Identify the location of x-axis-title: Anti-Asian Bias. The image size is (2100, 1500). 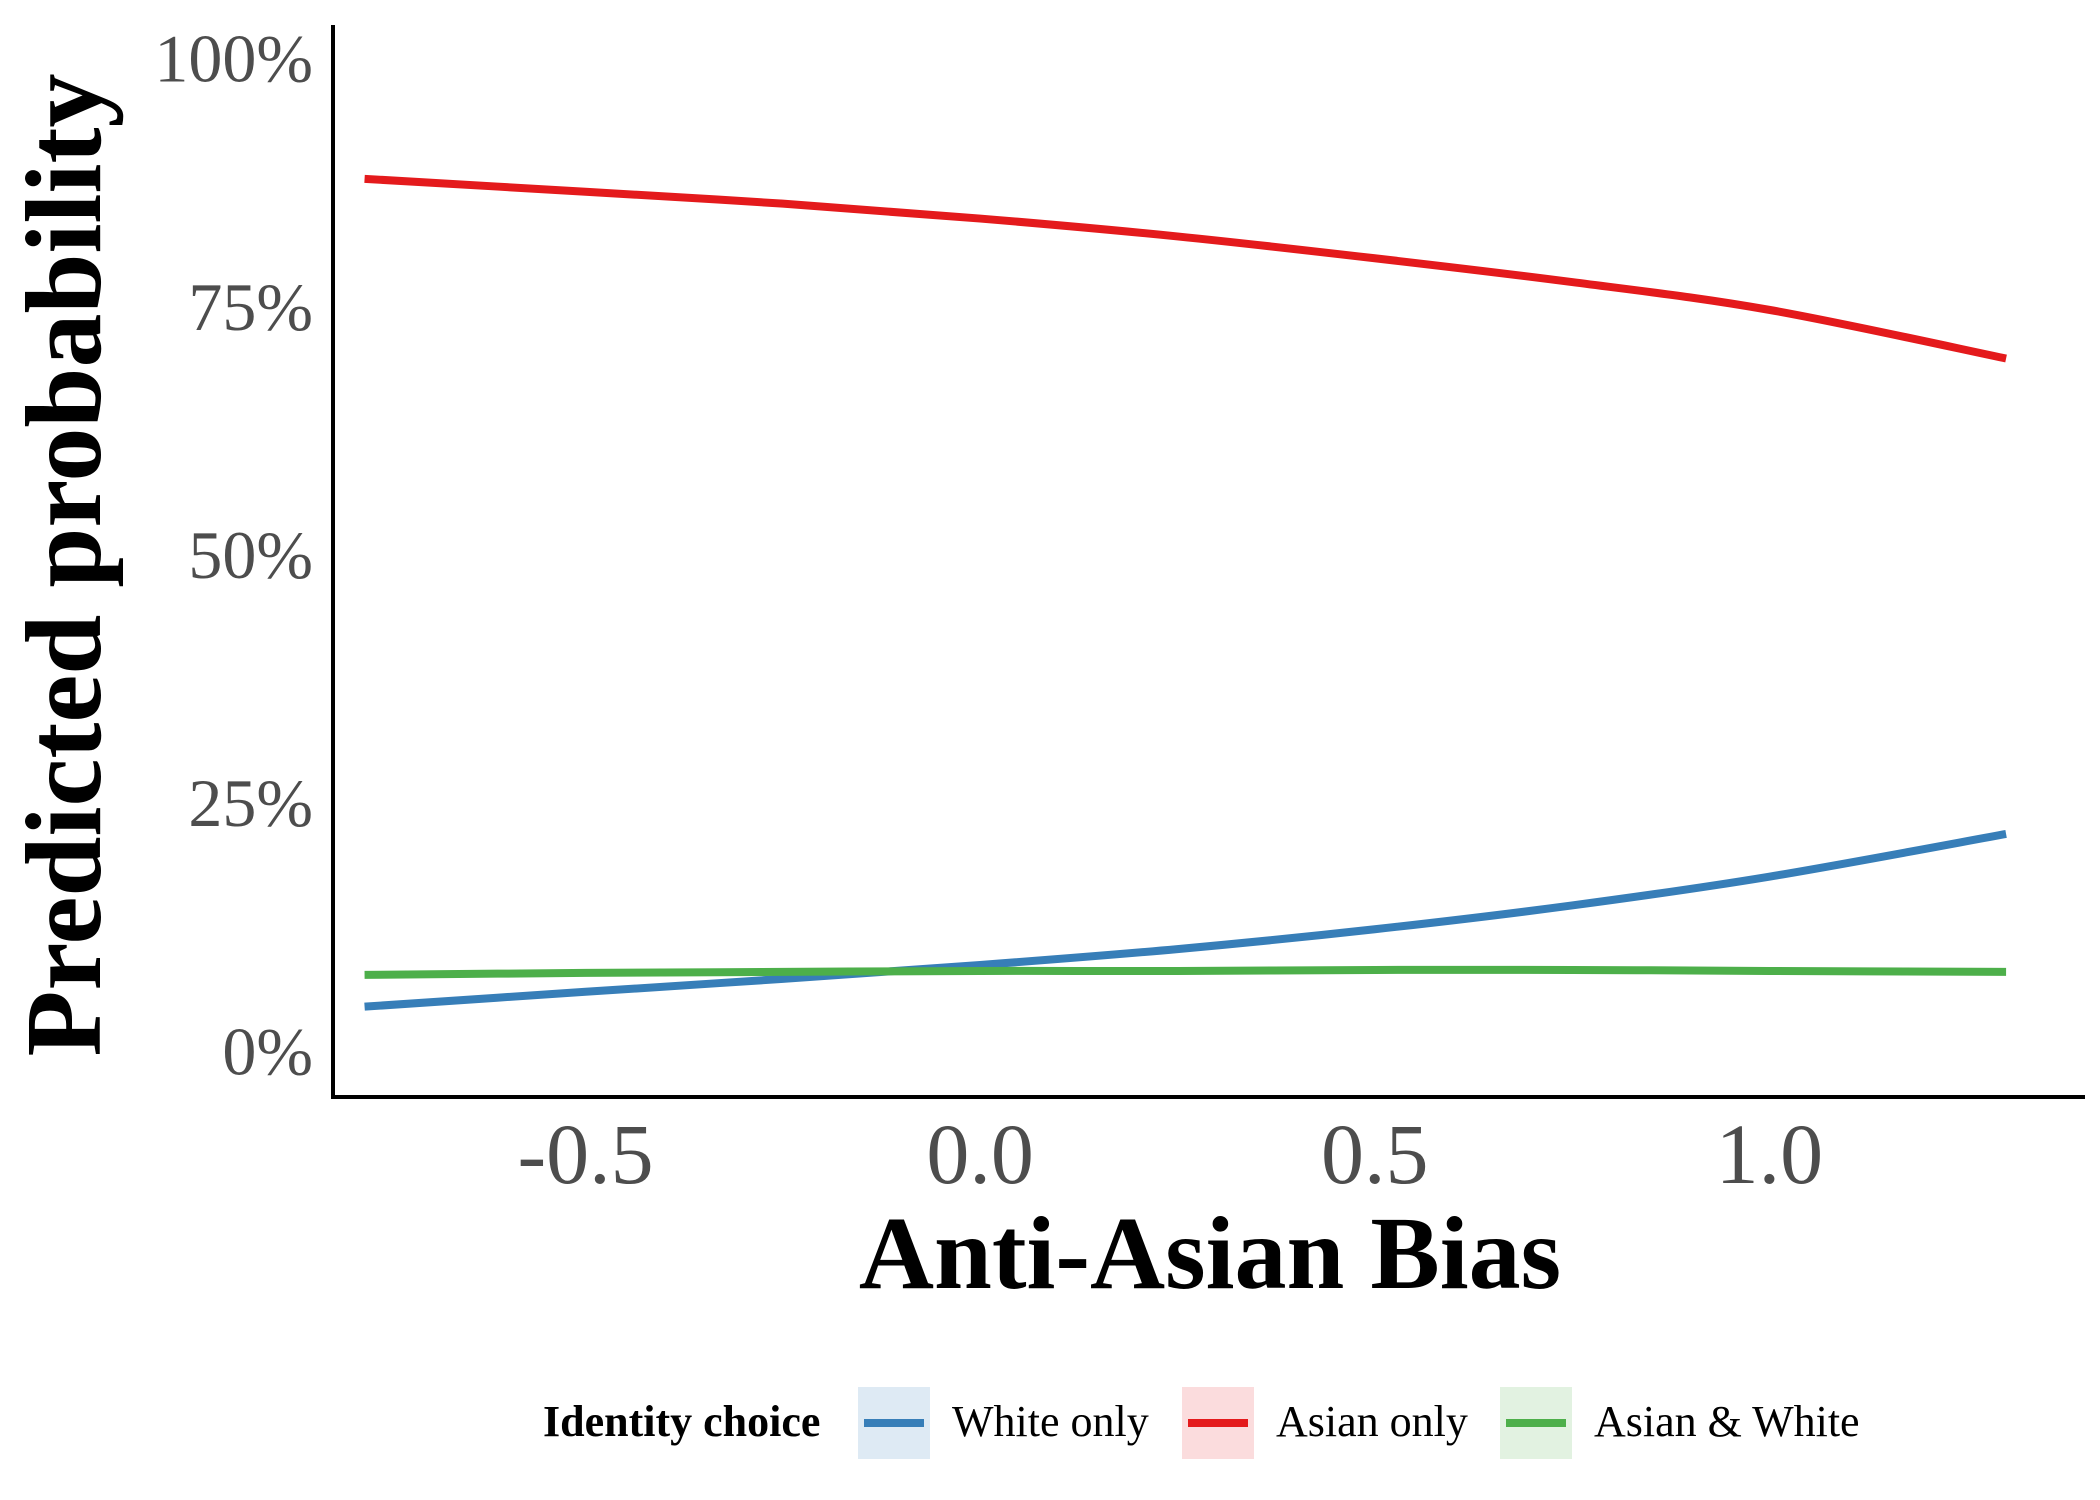
(1210, 1253).